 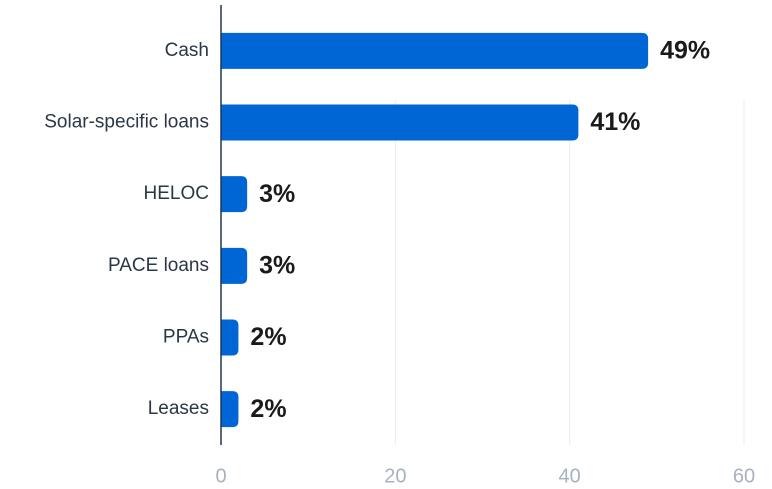 What do you see at coordinates (158, 265) in the screenshot?
I see `category-label: PACE loans` at bounding box center [158, 265].